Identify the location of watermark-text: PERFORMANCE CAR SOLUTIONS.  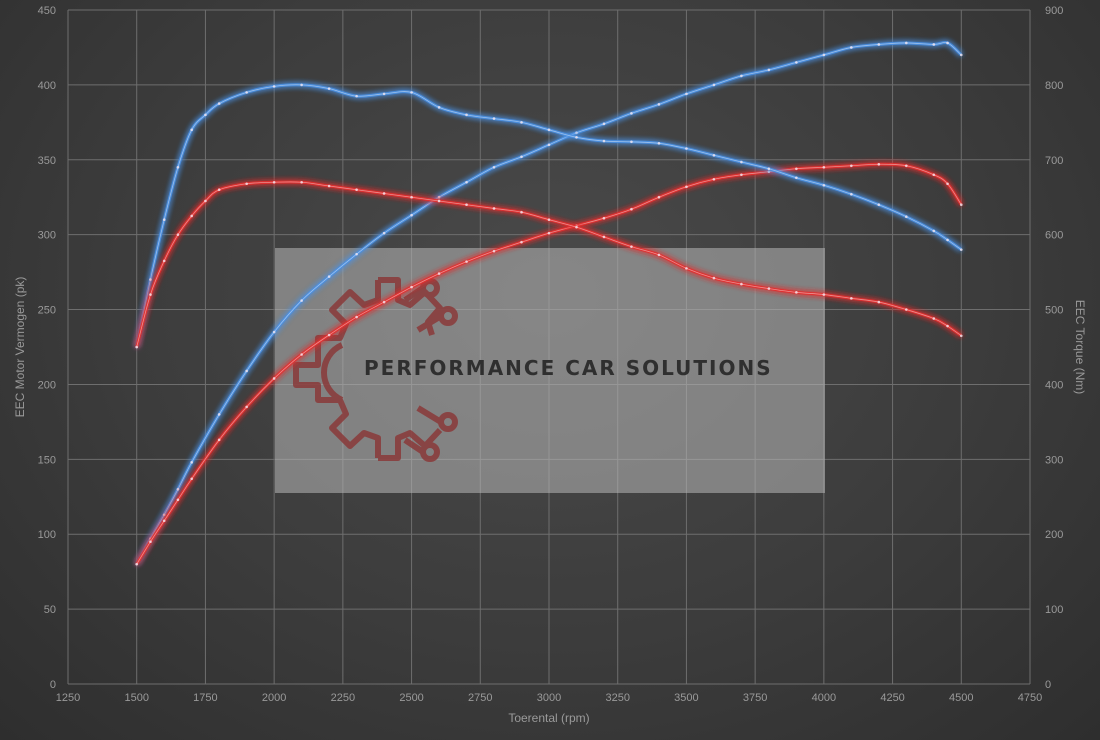
(568, 368).